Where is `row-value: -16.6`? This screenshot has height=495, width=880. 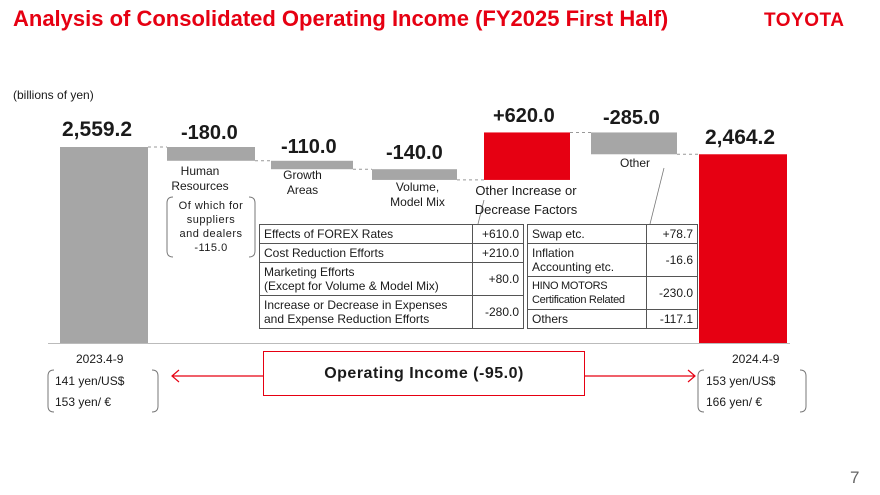
row-value: -16.6 is located at coordinates (672, 260).